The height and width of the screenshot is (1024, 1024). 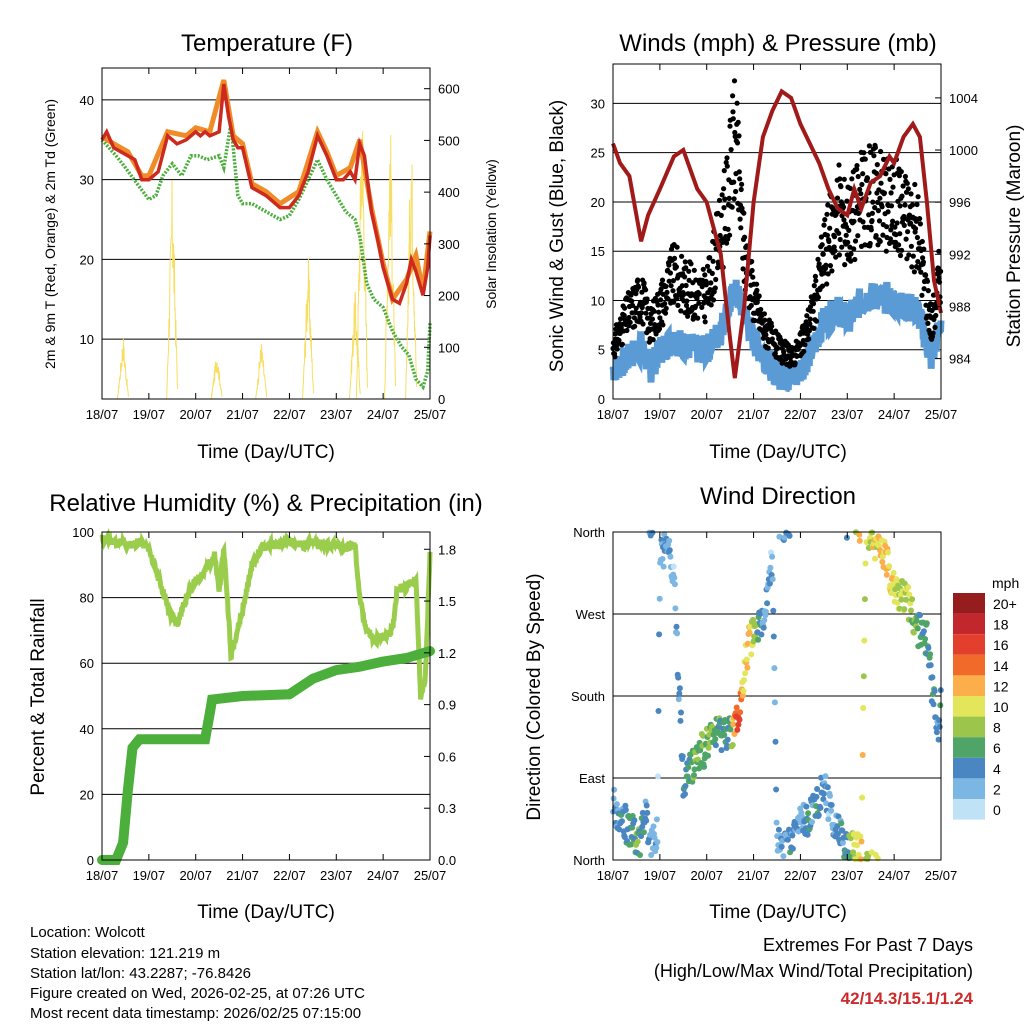 What do you see at coordinates (1005, 583) in the screenshot?
I see `legend-unit: mph` at bounding box center [1005, 583].